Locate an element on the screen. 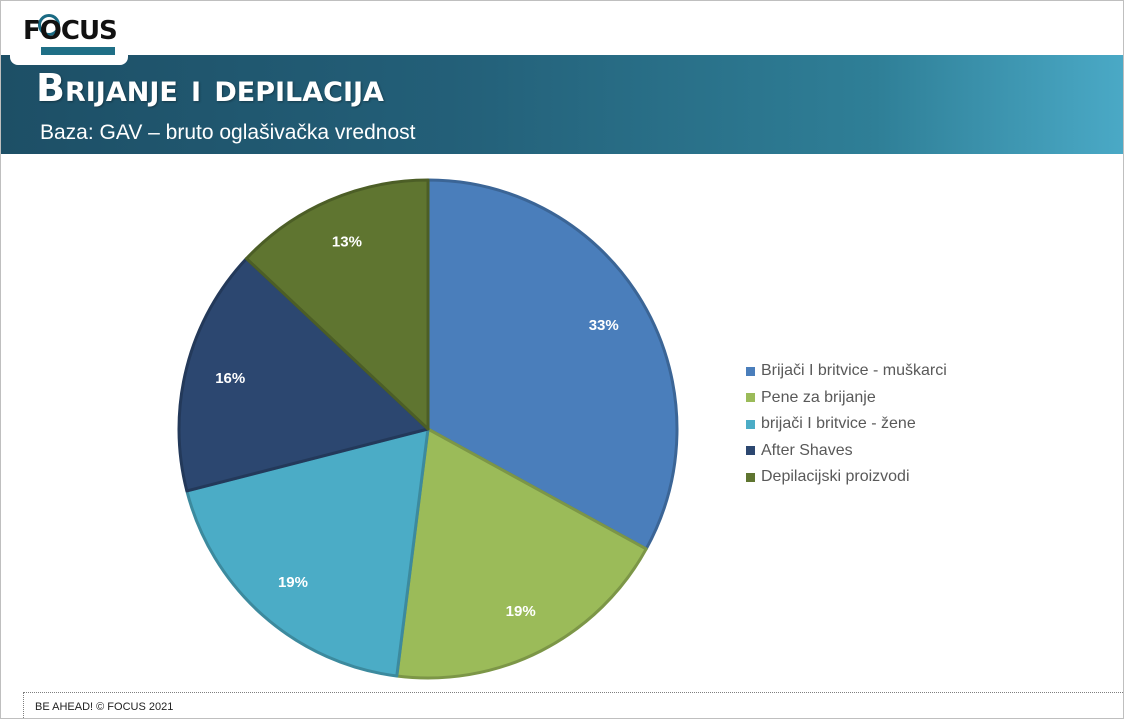  focus-logo: FOCUS is located at coordinates (70, 33).